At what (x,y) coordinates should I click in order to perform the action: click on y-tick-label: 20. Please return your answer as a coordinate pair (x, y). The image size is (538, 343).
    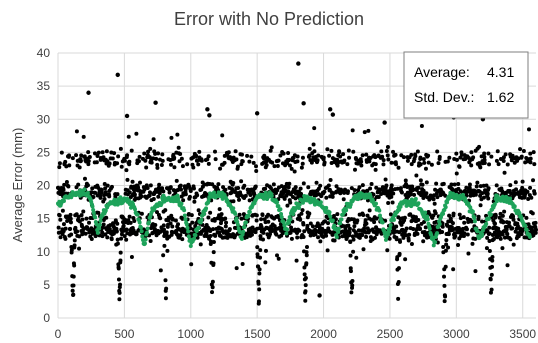
    Looking at the image, I should click on (44, 186).